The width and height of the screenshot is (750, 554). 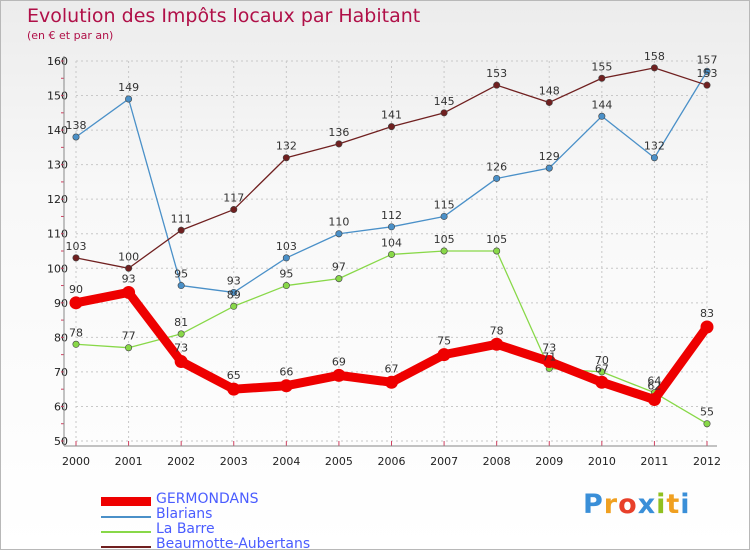 I want to click on data-point-germondans-2012, so click(x=707, y=327).